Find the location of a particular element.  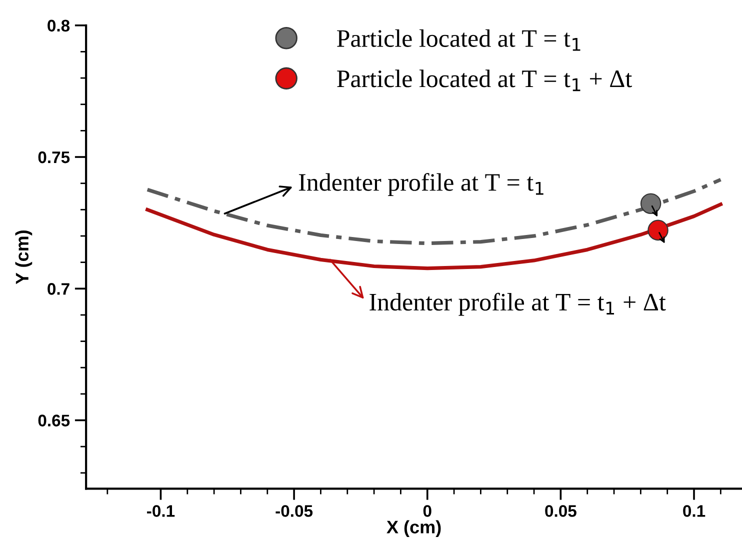

x-tick-label: 0.05 is located at coordinates (560, 511).